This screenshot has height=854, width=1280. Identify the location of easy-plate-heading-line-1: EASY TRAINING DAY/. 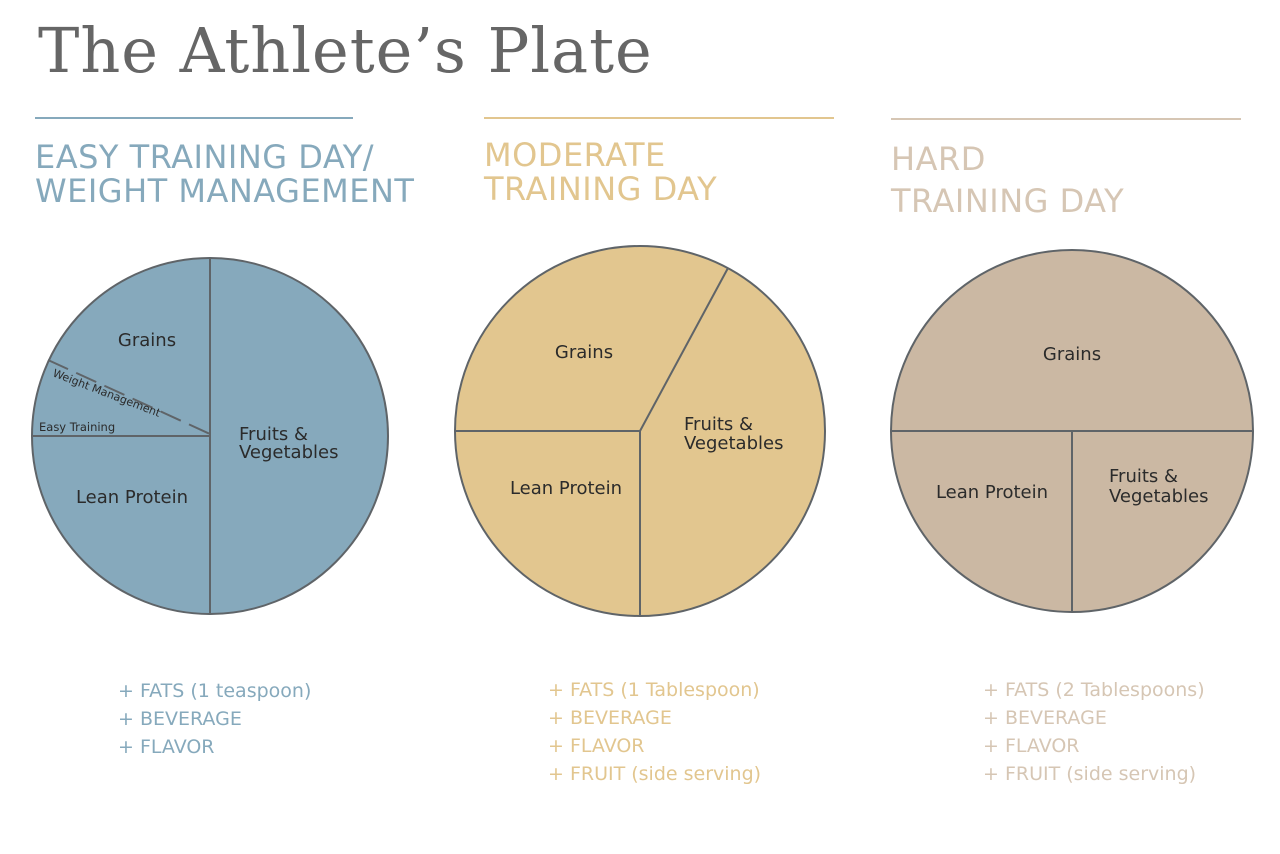
(205, 157).